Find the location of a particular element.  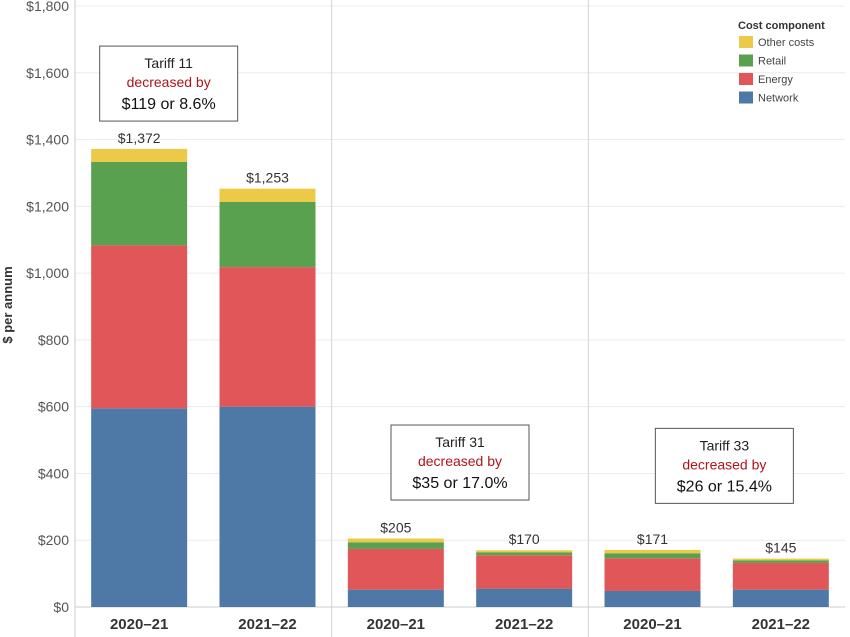

bar-total-label: $170 is located at coordinates (524, 539).